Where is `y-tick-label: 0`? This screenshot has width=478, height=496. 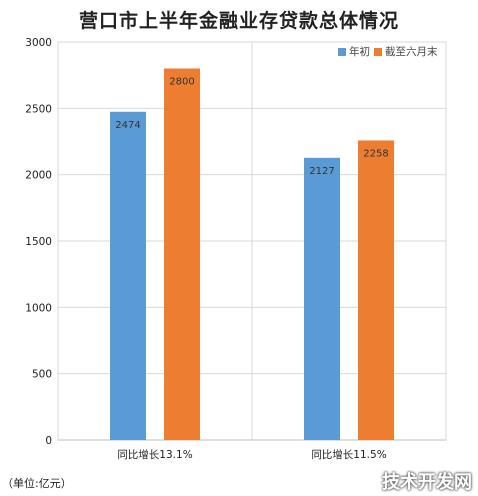
y-tick-label: 0 is located at coordinates (48, 441).